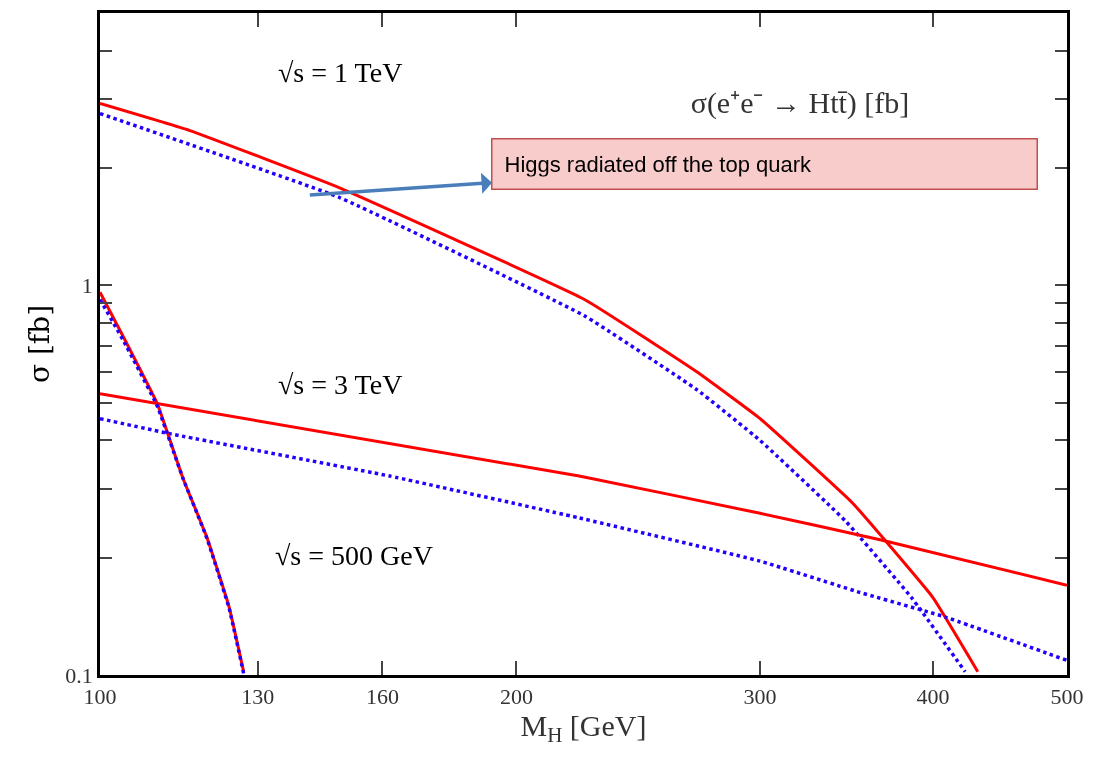 This screenshot has width=1094, height=766. What do you see at coordinates (933, 697) in the screenshot?
I see `x-tick-label: 400` at bounding box center [933, 697].